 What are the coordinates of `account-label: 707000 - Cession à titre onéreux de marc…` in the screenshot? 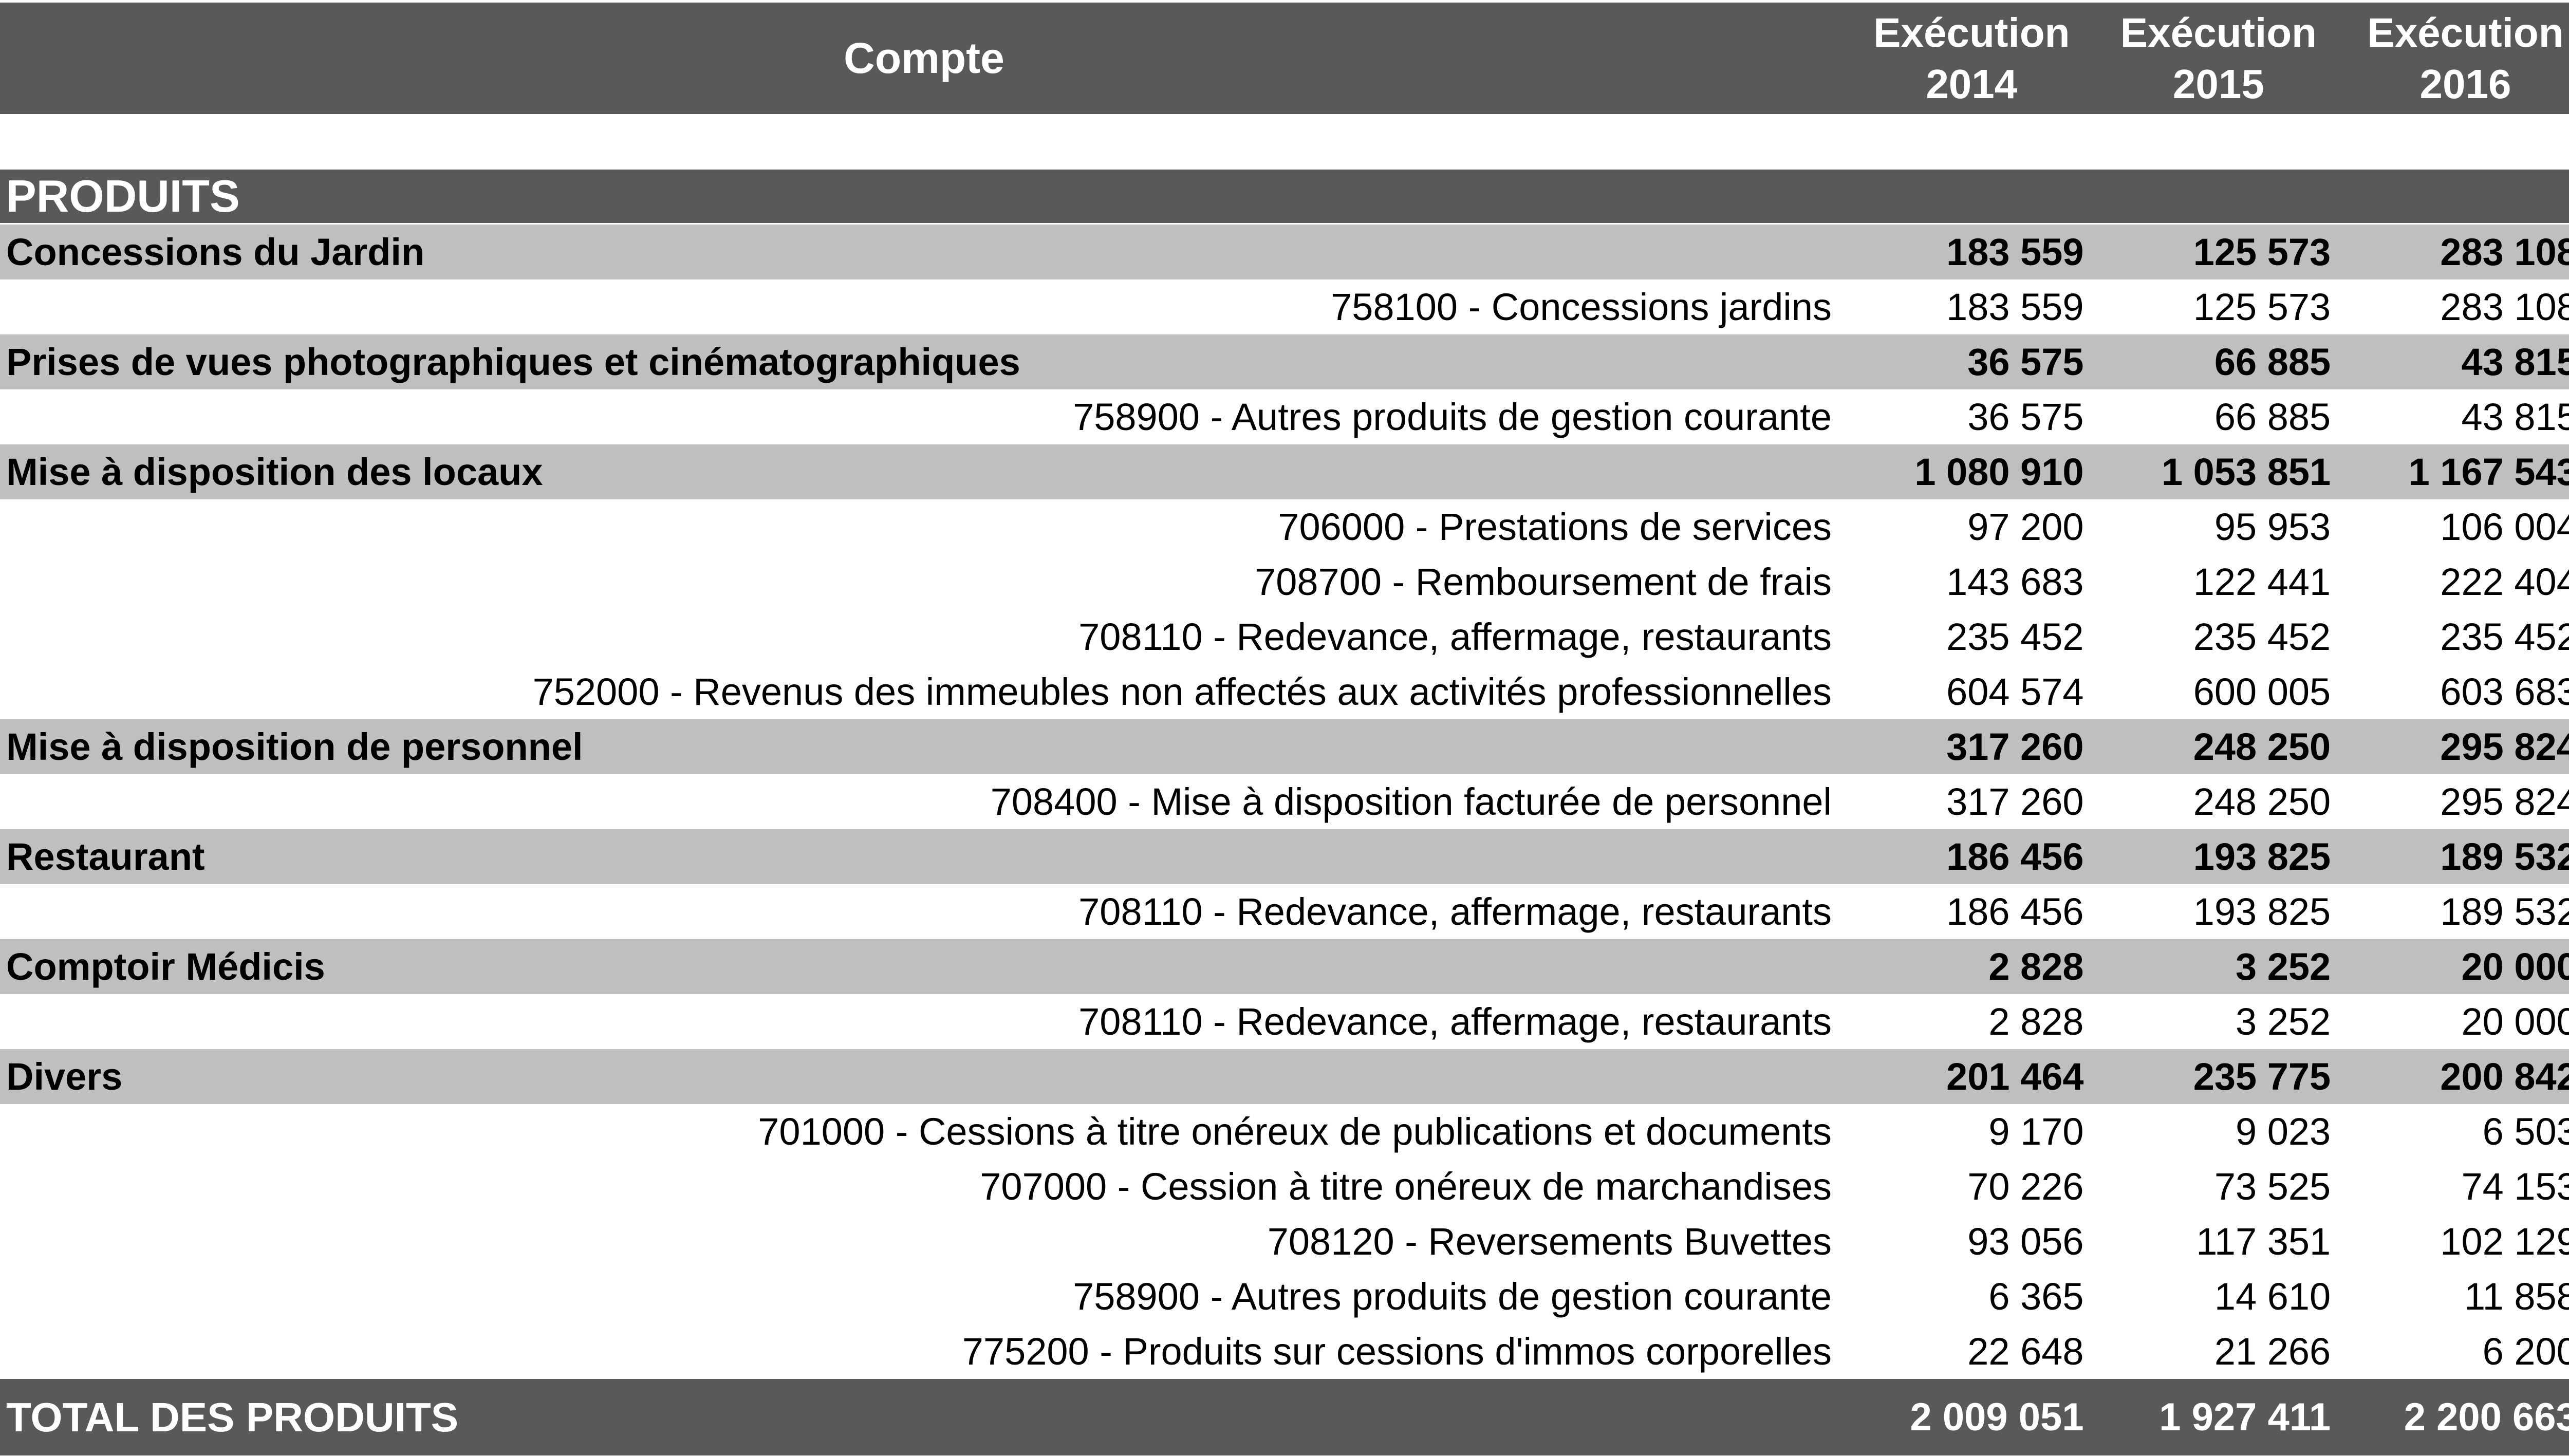 It's located at (1406, 1186).